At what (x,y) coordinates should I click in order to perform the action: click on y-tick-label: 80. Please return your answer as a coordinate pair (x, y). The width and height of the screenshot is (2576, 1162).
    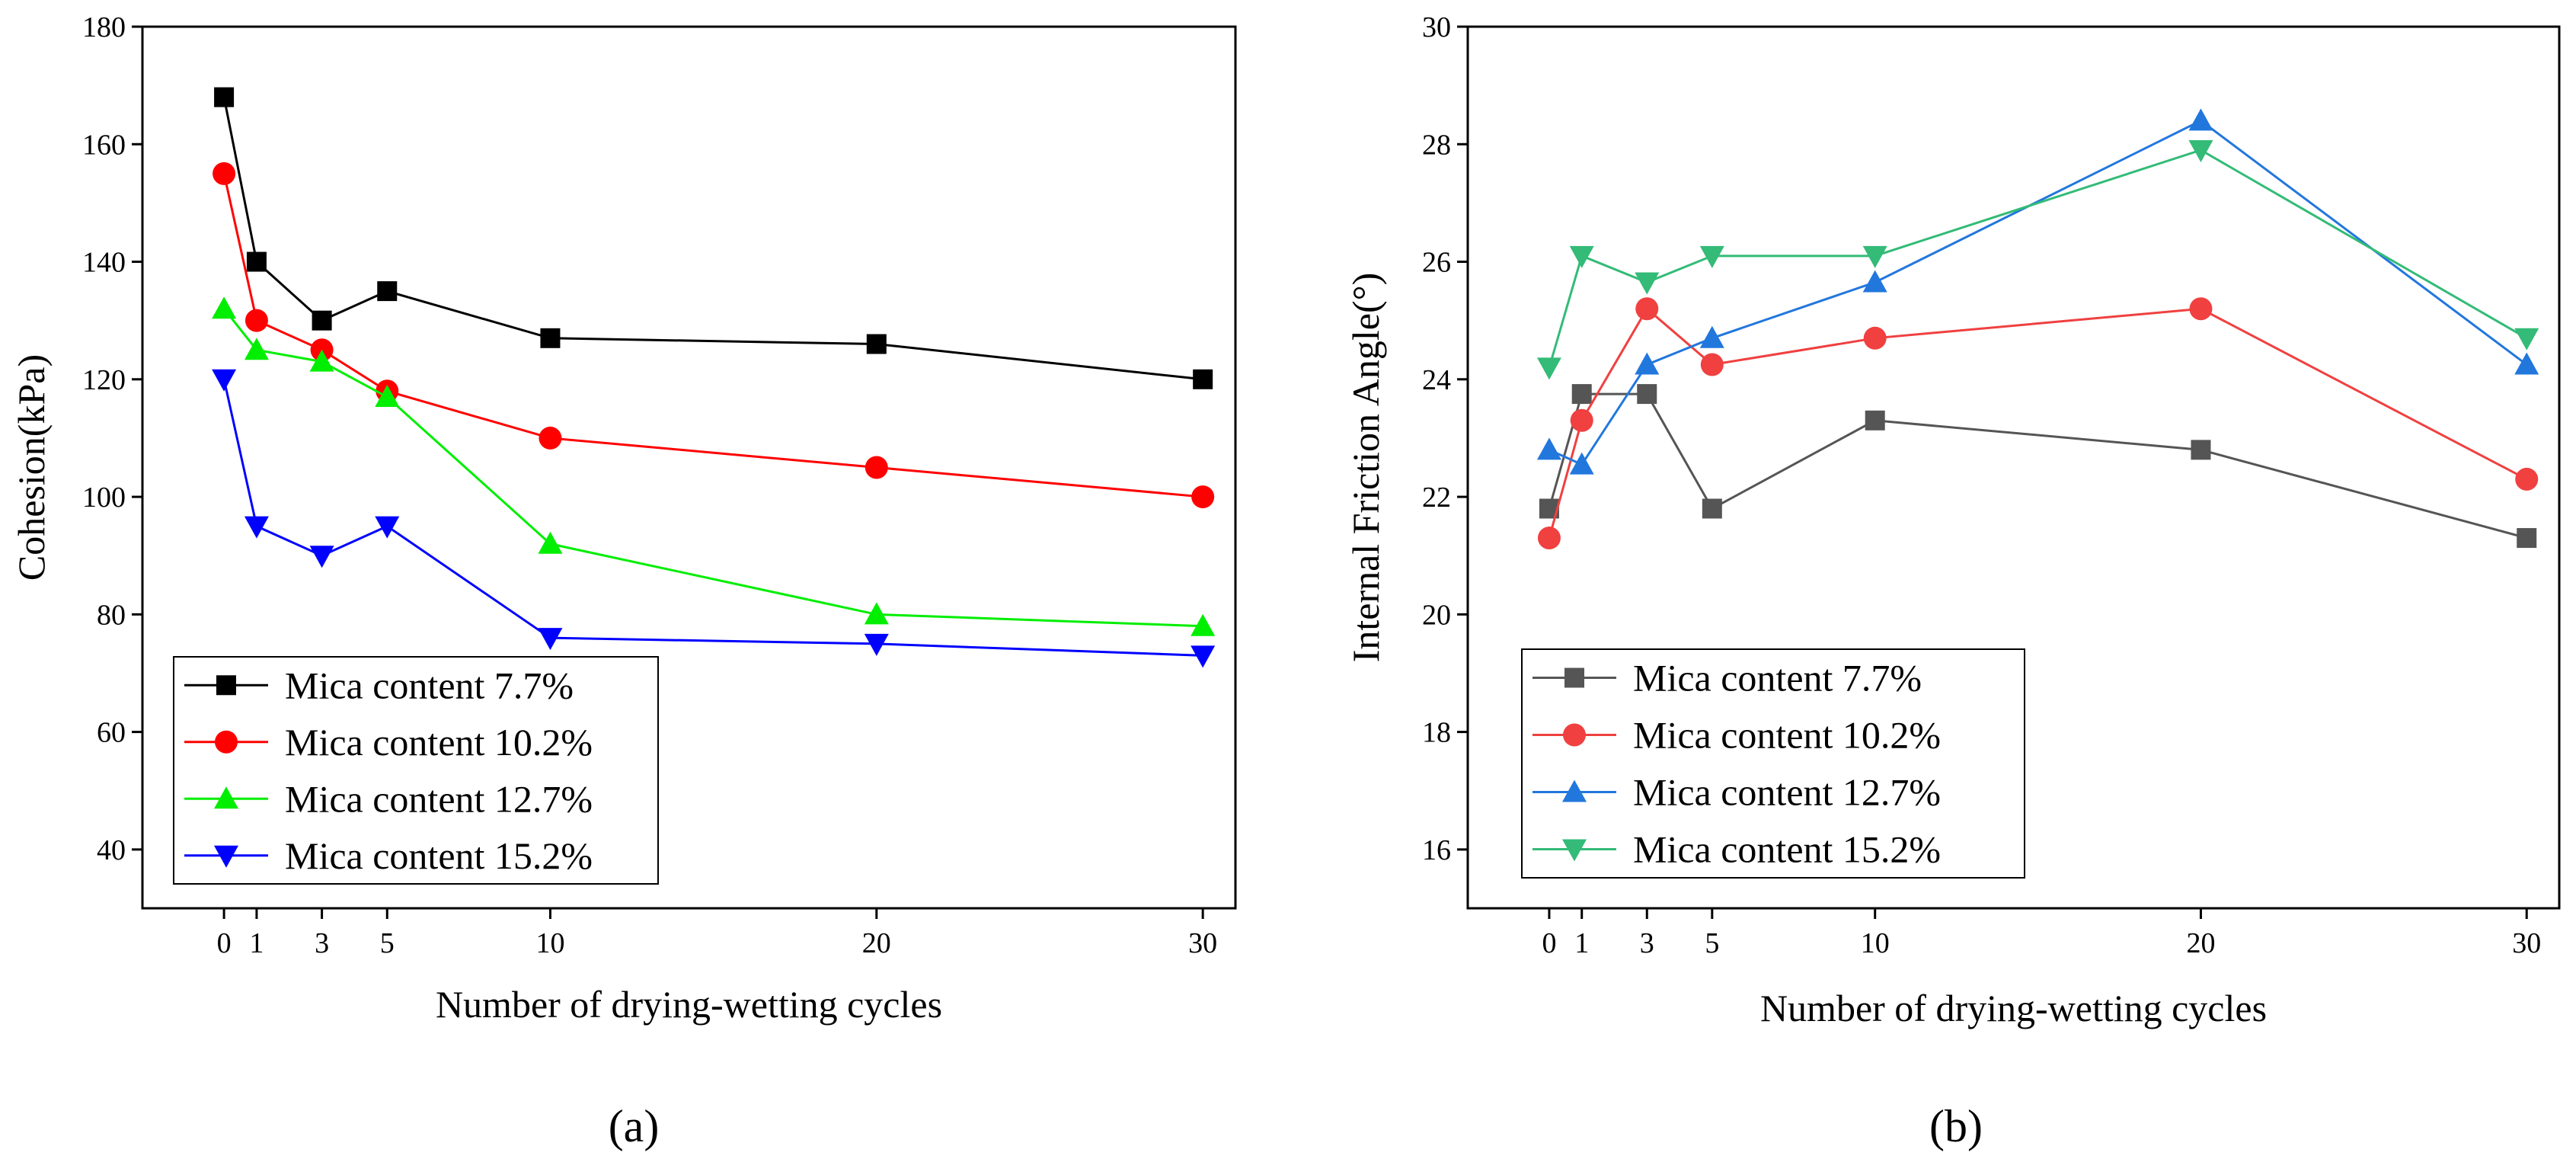
    Looking at the image, I should click on (112, 615).